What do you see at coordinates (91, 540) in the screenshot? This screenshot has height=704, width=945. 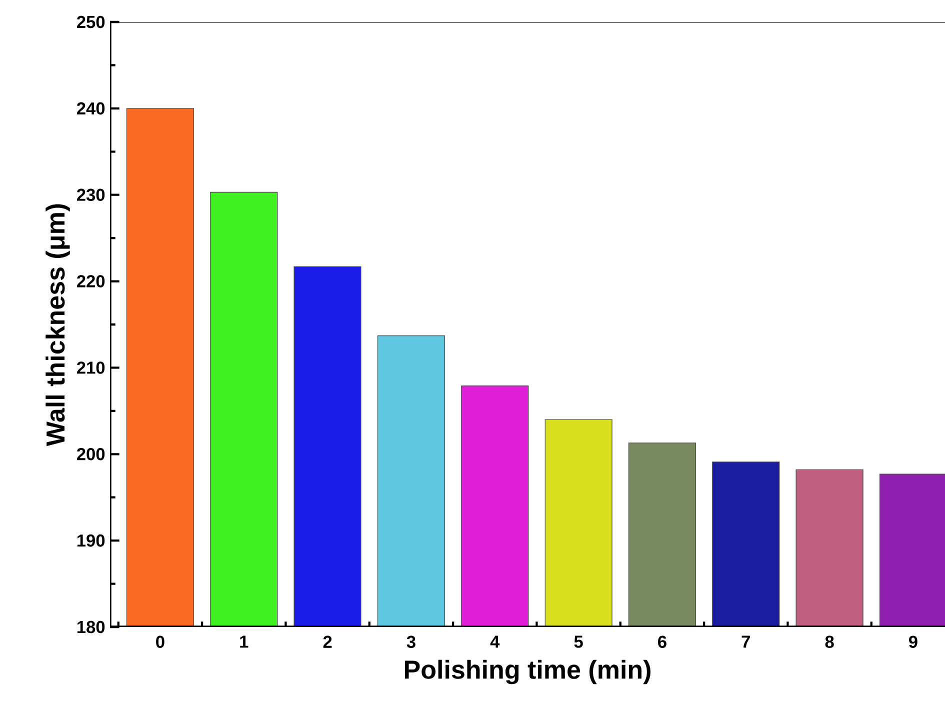 I see `y-tick-label: 190` at bounding box center [91, 540].